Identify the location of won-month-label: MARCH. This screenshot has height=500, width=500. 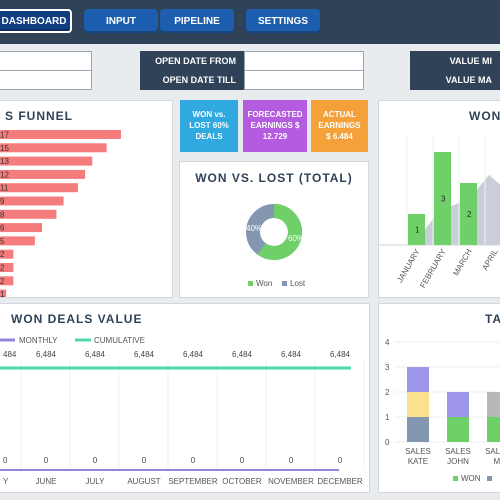
(462, 262).